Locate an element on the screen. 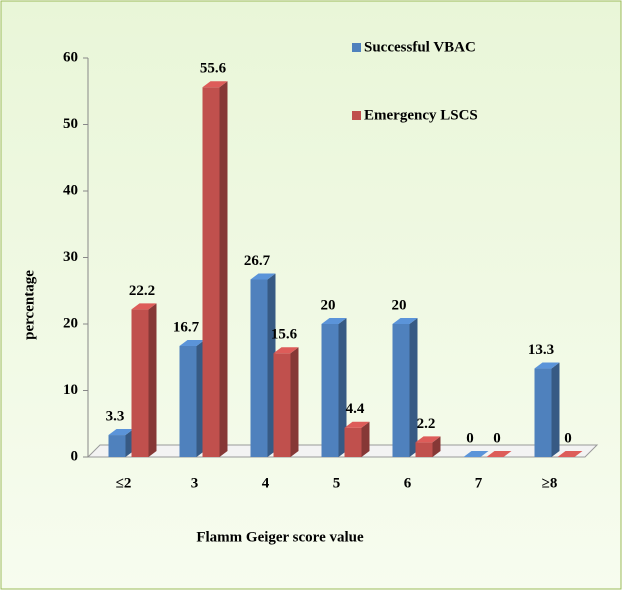 This screenshot has width=622, height=590. value-label: 15.6 is located at coordinates (284, 335).